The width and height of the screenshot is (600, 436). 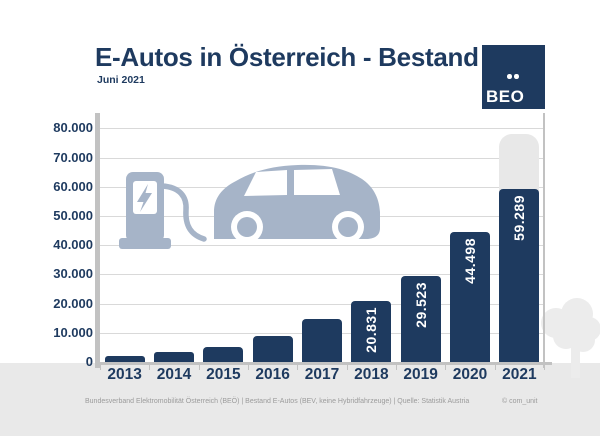 What do you see at coordinates (544, 240) in the screenshot?
I see `right-border-line` at bounding box center [544, 240].